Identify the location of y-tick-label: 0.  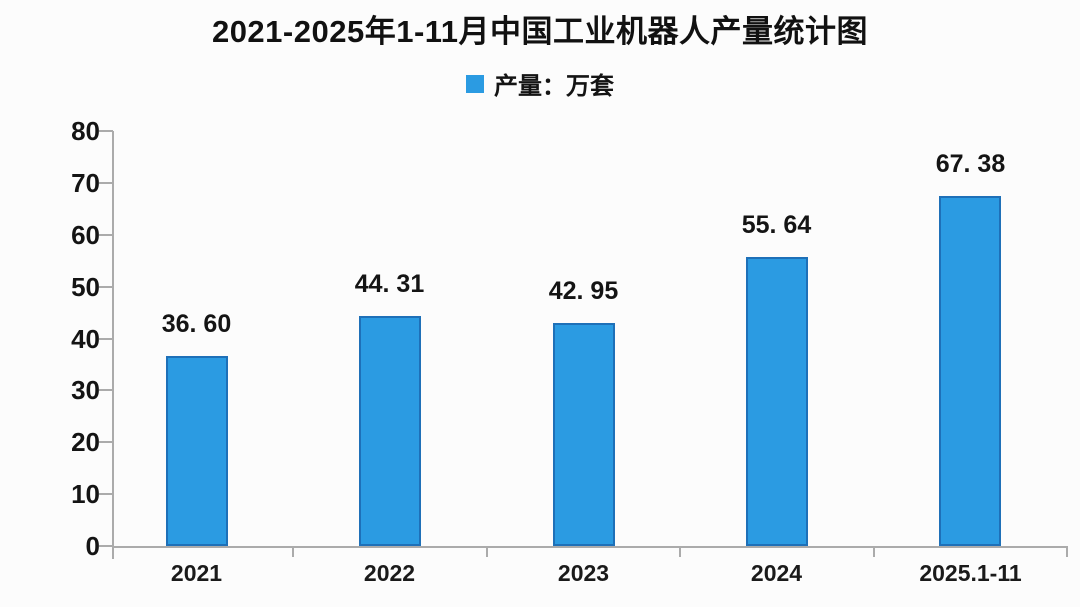
(92, 546).